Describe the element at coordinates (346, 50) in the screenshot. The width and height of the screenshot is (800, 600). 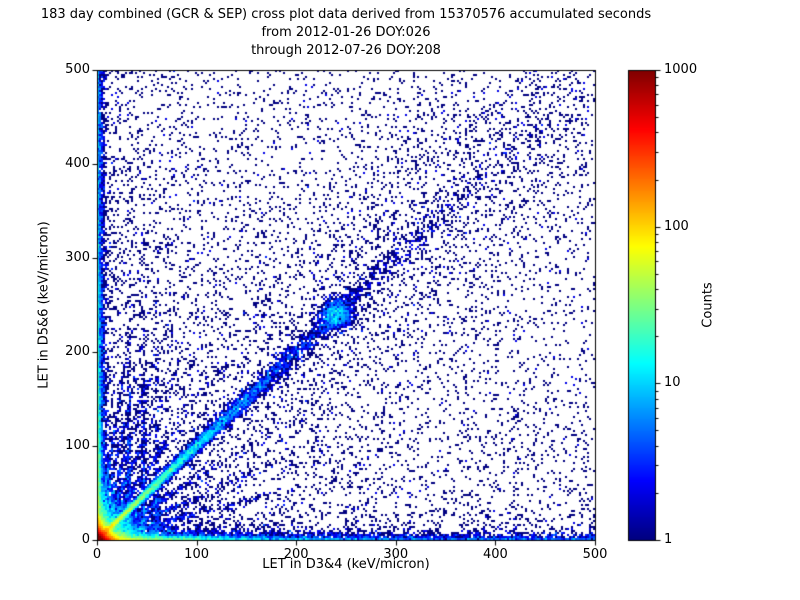
I see `chart-subtitle-through: through 2012-07-26 DOY:208` at that location.